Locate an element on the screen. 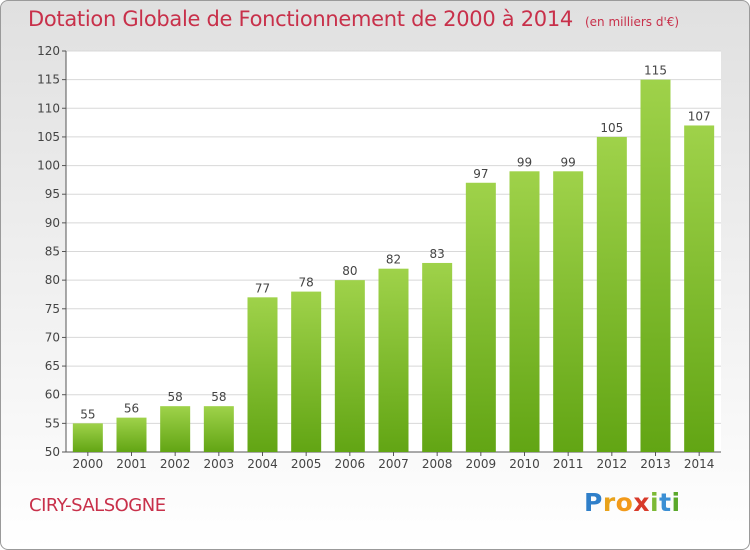  x-tick-label: 2002 is located at coordinates (175, 464).